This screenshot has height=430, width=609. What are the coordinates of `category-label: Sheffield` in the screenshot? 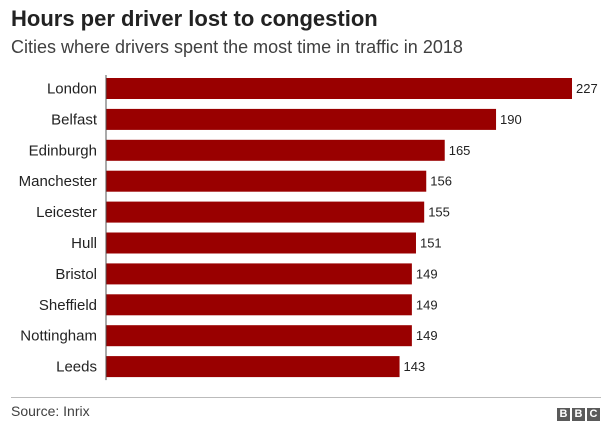 It's located at (68, 305).